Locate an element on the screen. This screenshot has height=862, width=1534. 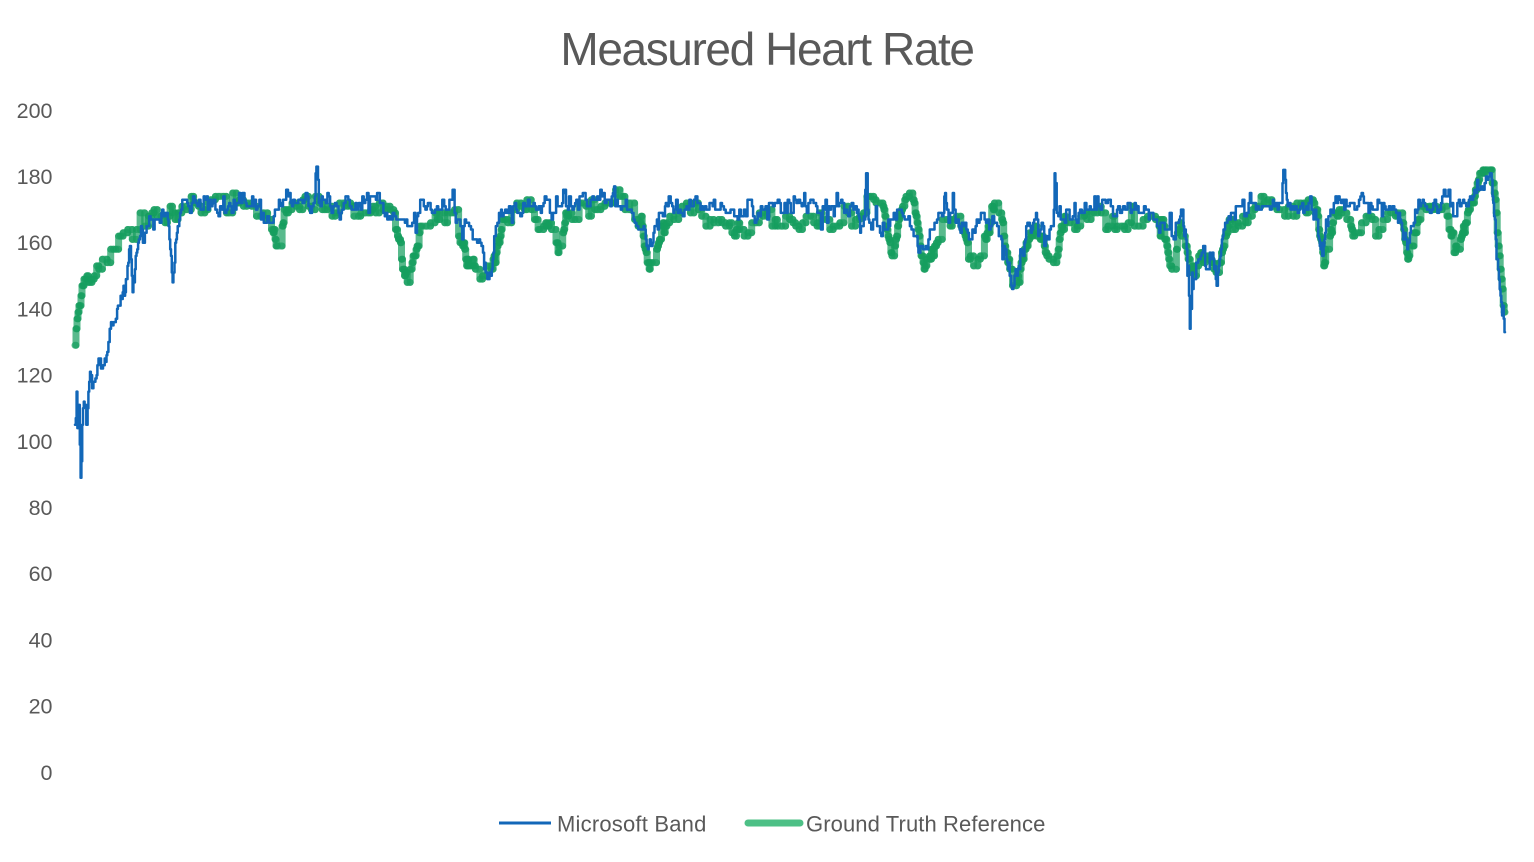
svg-text: 20 is located at coordinates (41, 707).